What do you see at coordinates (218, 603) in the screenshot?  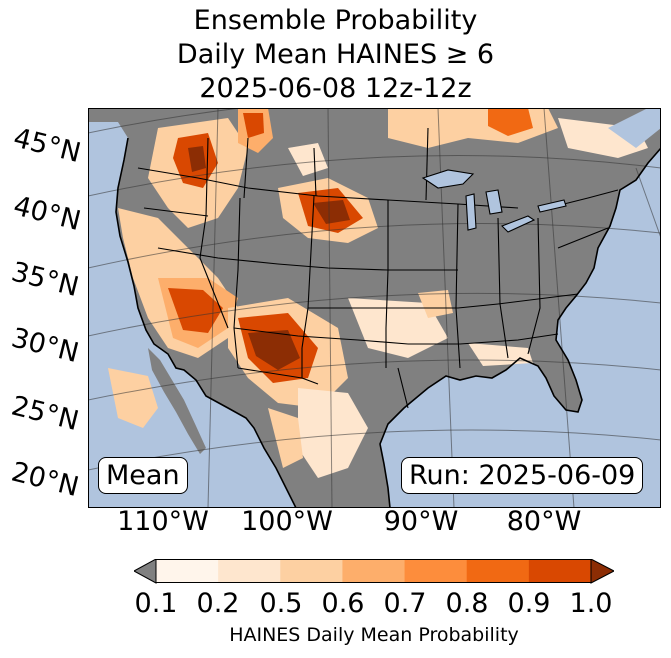 I see `colorbar-tick-1: 0.2` at bounding box center [218, 603].